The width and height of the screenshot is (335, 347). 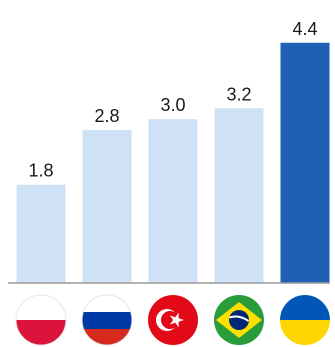 What do you see at coordinates (172, 105) in the screenshot?
I see `value-label-turkey: 3.0` at bounding box center [172, 105].